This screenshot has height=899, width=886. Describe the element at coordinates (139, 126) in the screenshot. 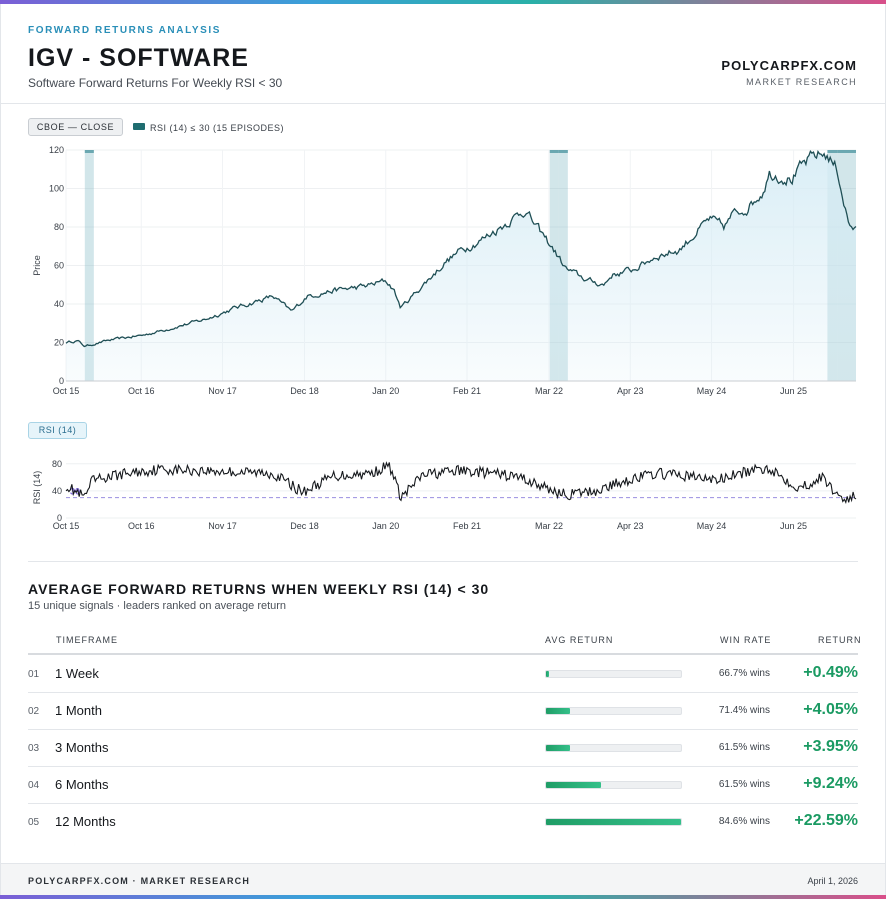

I see `legend-swatch` at that location.